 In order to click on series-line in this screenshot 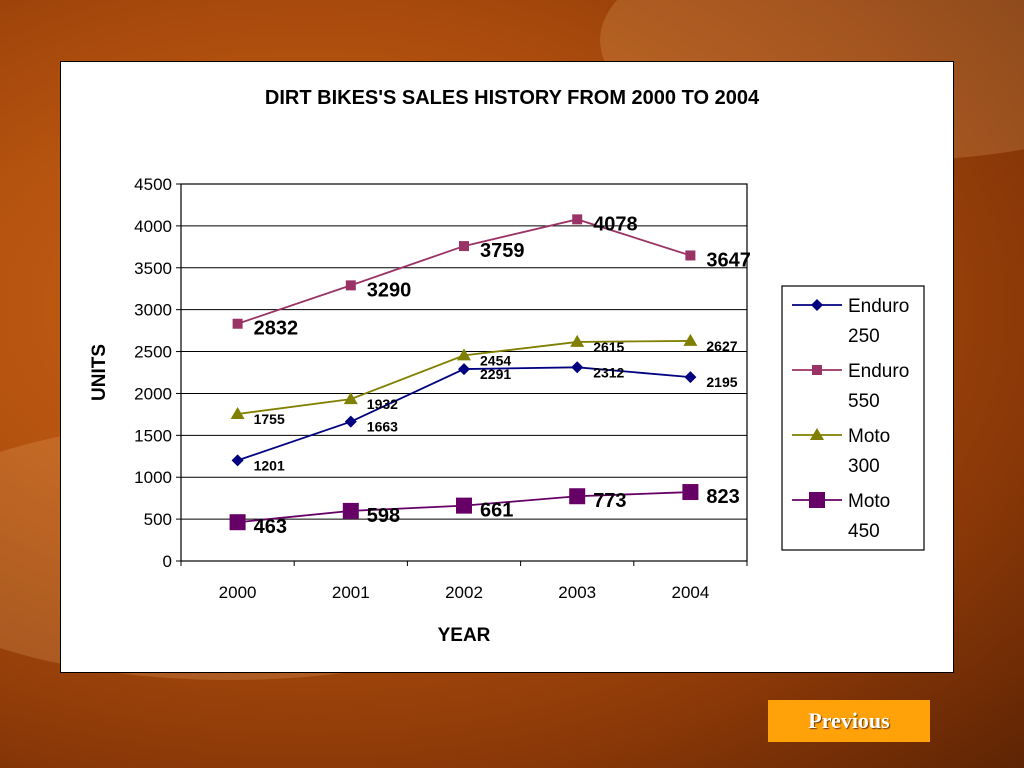, I will do `click(464, 414)`.